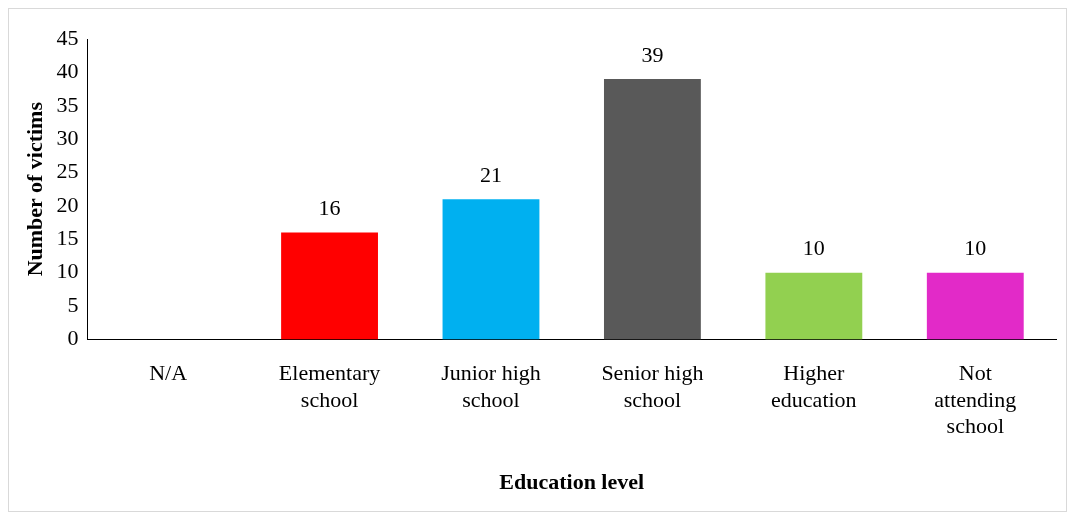  What do you see at coordinates (652, 386) in the screenshot?
I see `x-tick-label: Senior high school` at bounding box center [652, 386].